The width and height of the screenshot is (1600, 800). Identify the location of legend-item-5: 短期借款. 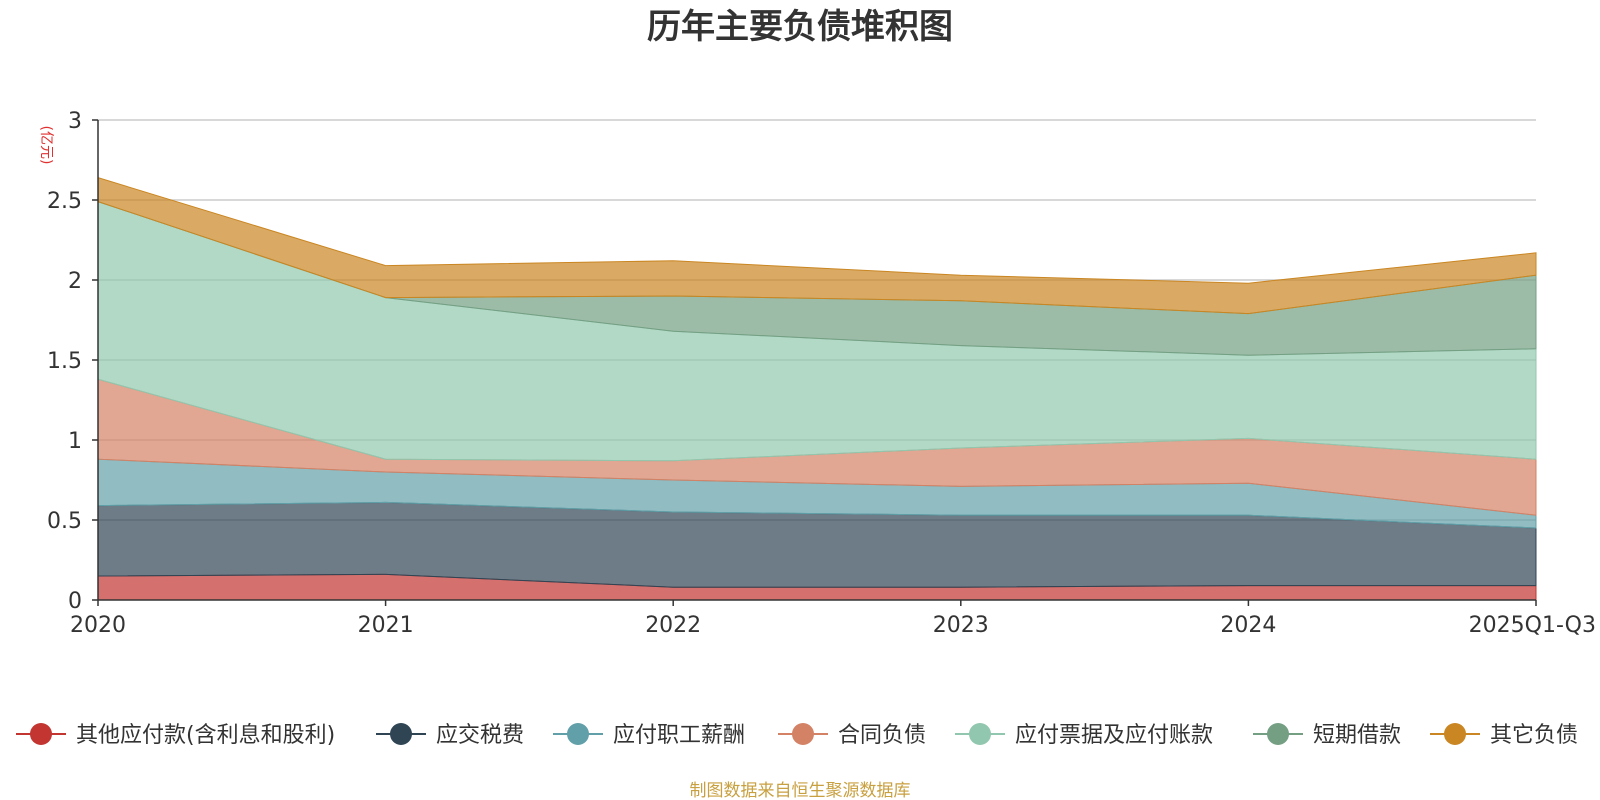
(1327, 735).